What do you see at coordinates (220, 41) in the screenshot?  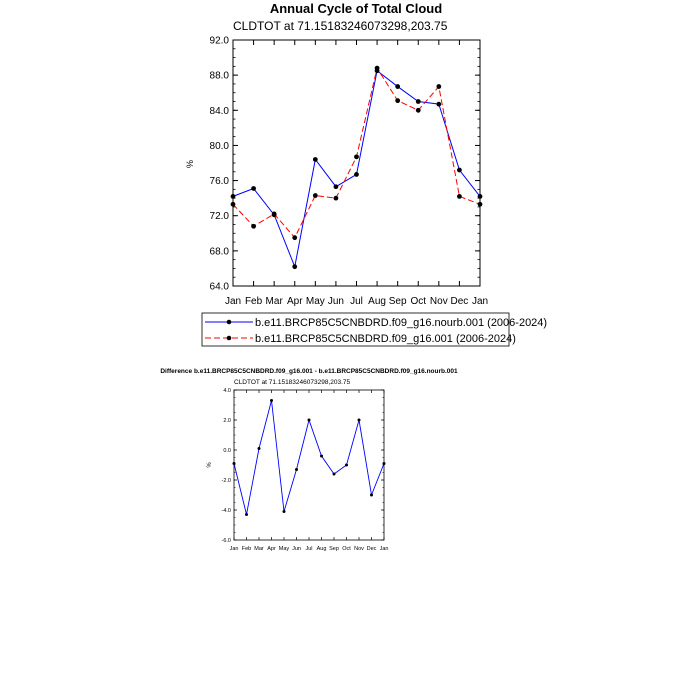 I see `y-tick-label: 92.0` at bounding box center [220, 41].